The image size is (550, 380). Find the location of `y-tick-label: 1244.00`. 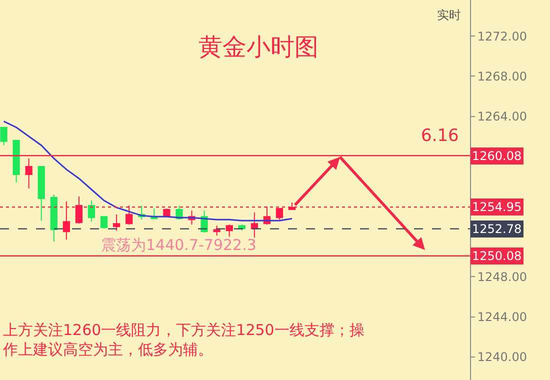

y-tick-label: 1244.00 is located at coordinates (502, 317).